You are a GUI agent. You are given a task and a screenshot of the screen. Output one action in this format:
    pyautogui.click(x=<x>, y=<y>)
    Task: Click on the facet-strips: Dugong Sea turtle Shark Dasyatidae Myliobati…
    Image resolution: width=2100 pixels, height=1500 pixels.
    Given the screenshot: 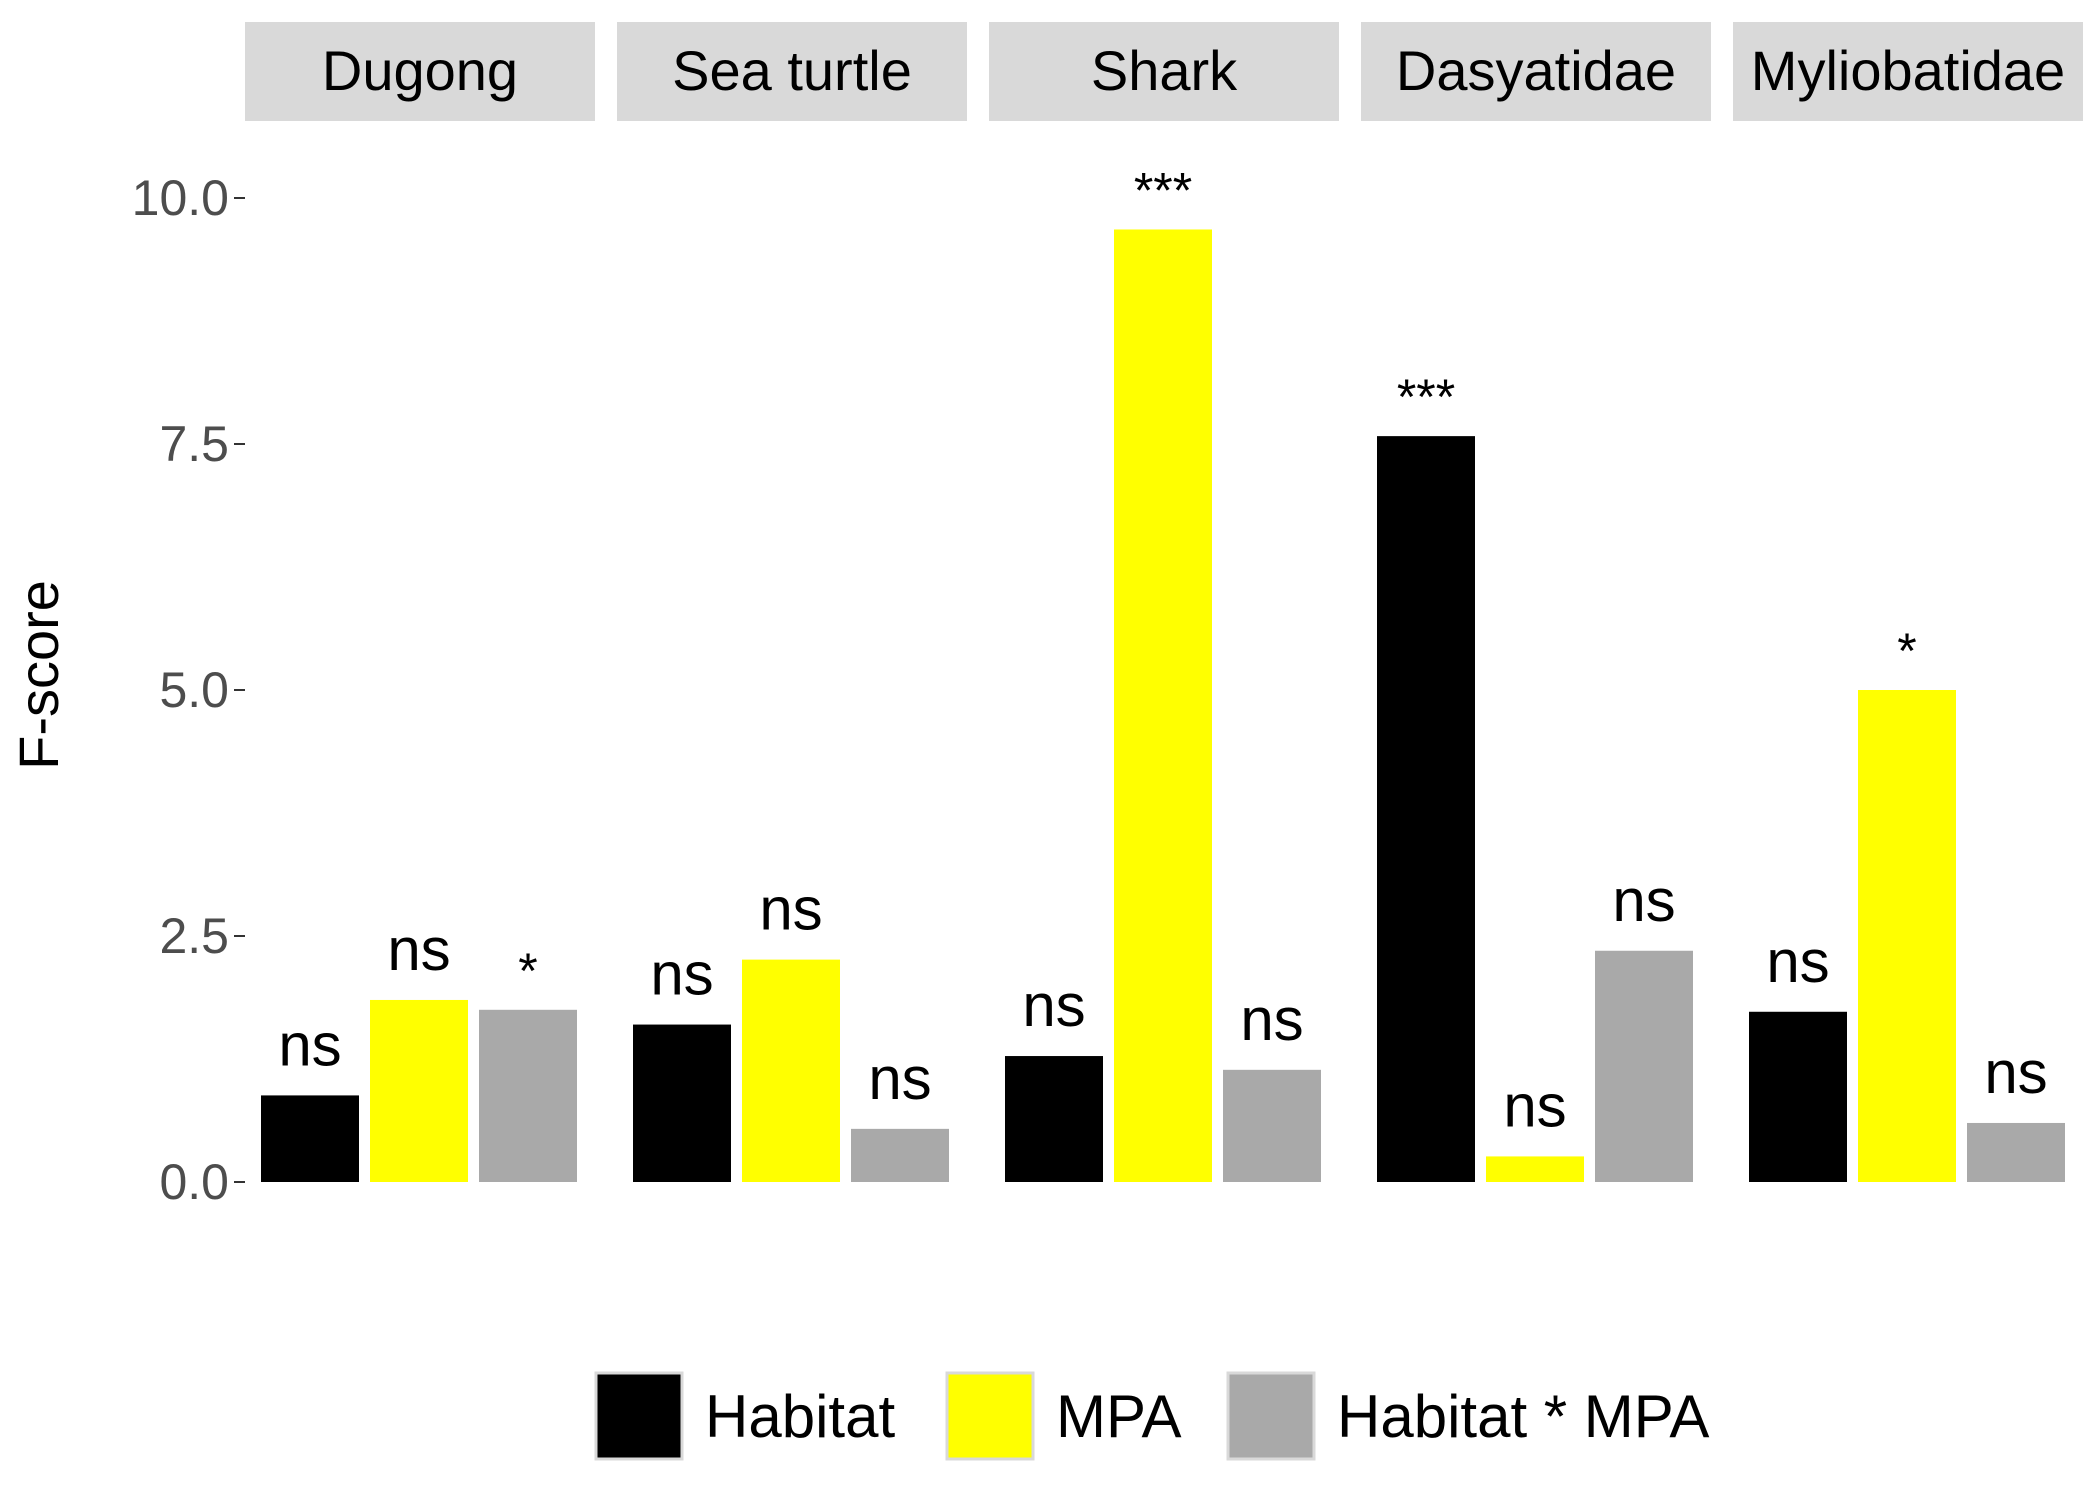 What is the action you would take?
    pyautogui.click(x=1164, y=71)
    